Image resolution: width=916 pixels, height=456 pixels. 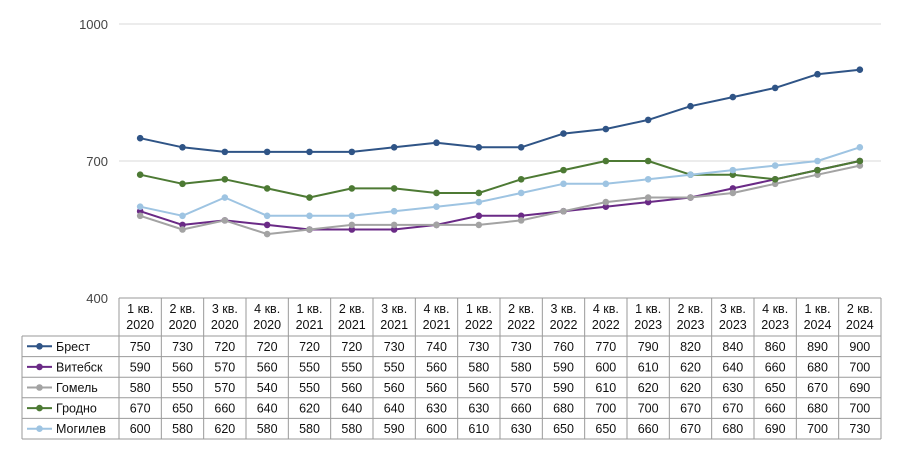 I want to click on legend-label: Брест, so click(x=73, y=347).